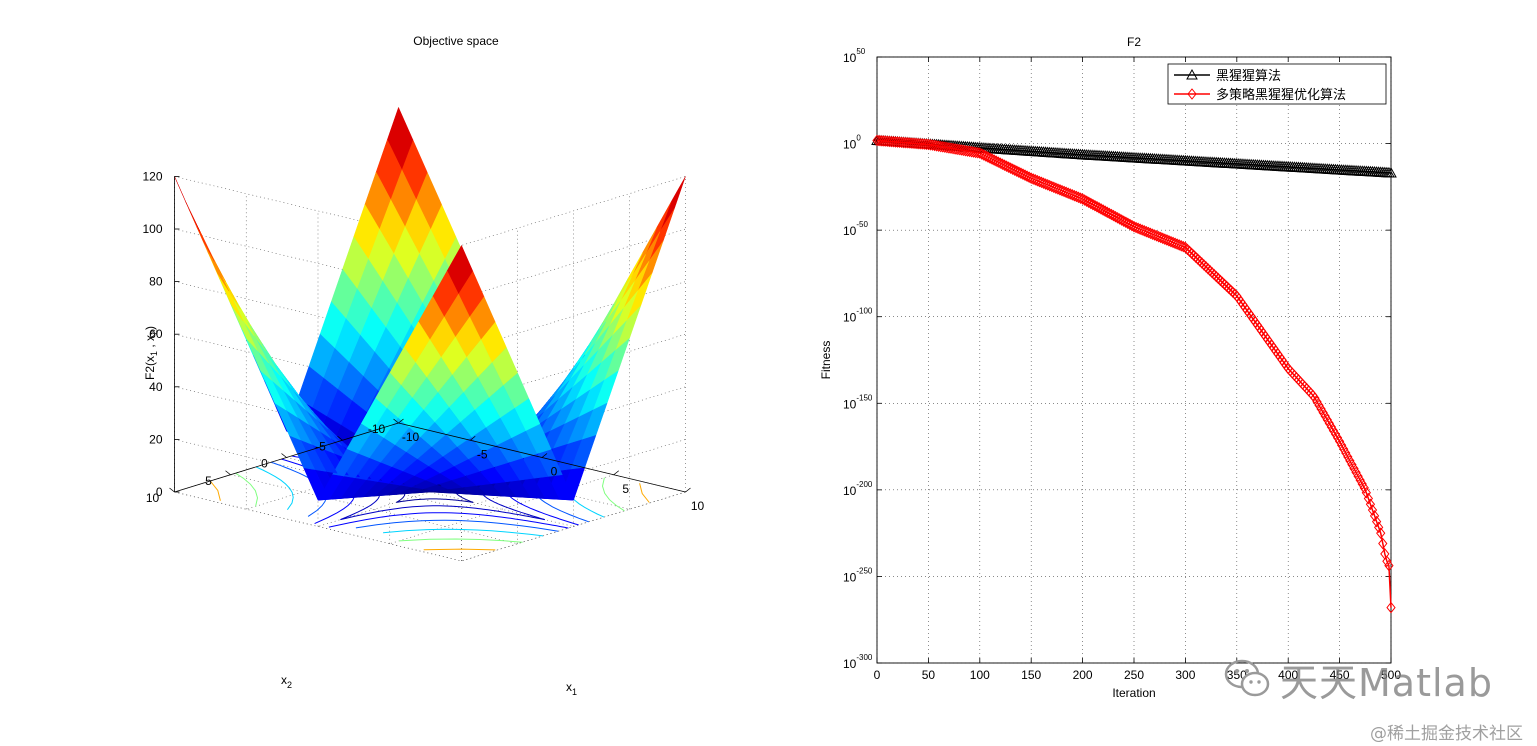 The image size is (1537, 746). I want to click on y-tick, so click(172, 490).